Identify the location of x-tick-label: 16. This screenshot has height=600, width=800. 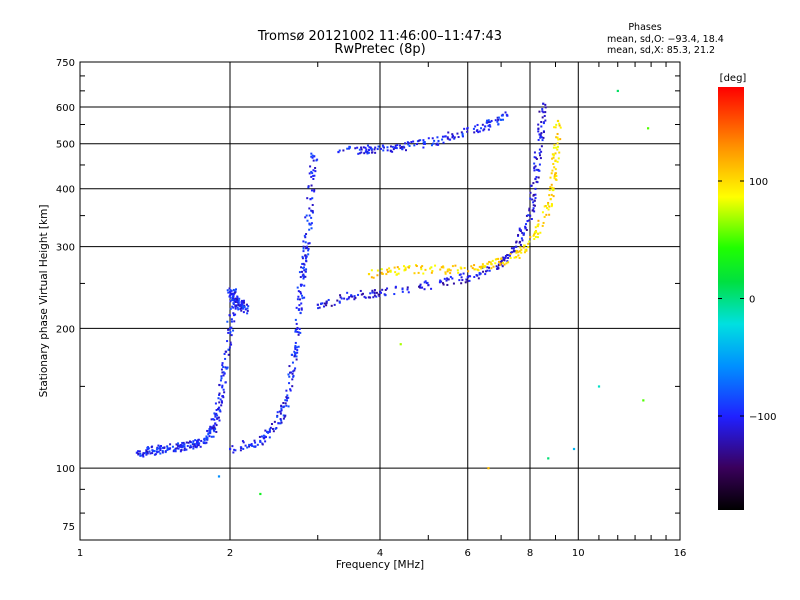
(680, 553).